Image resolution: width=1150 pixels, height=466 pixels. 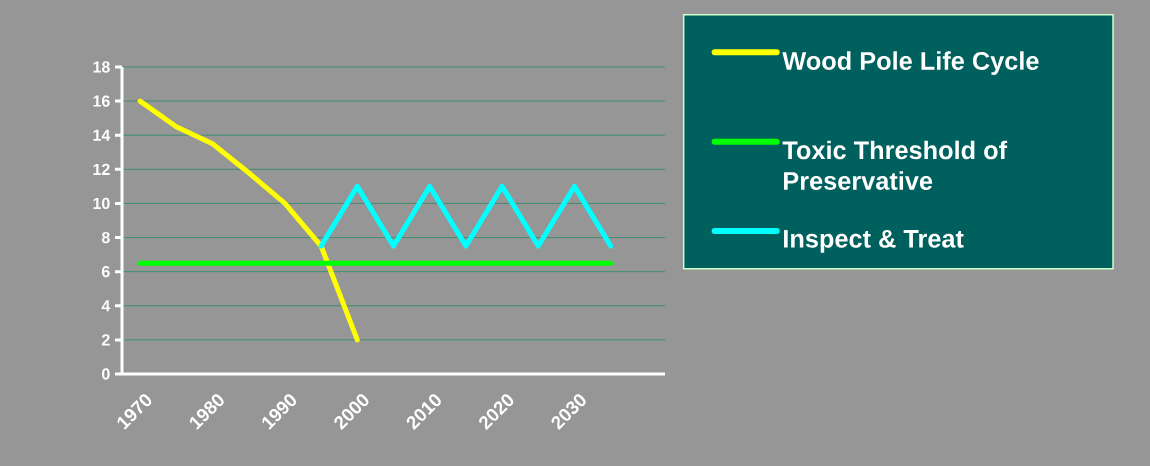 I want to click on y-tick-label: 6, so click(x=105, y=272).